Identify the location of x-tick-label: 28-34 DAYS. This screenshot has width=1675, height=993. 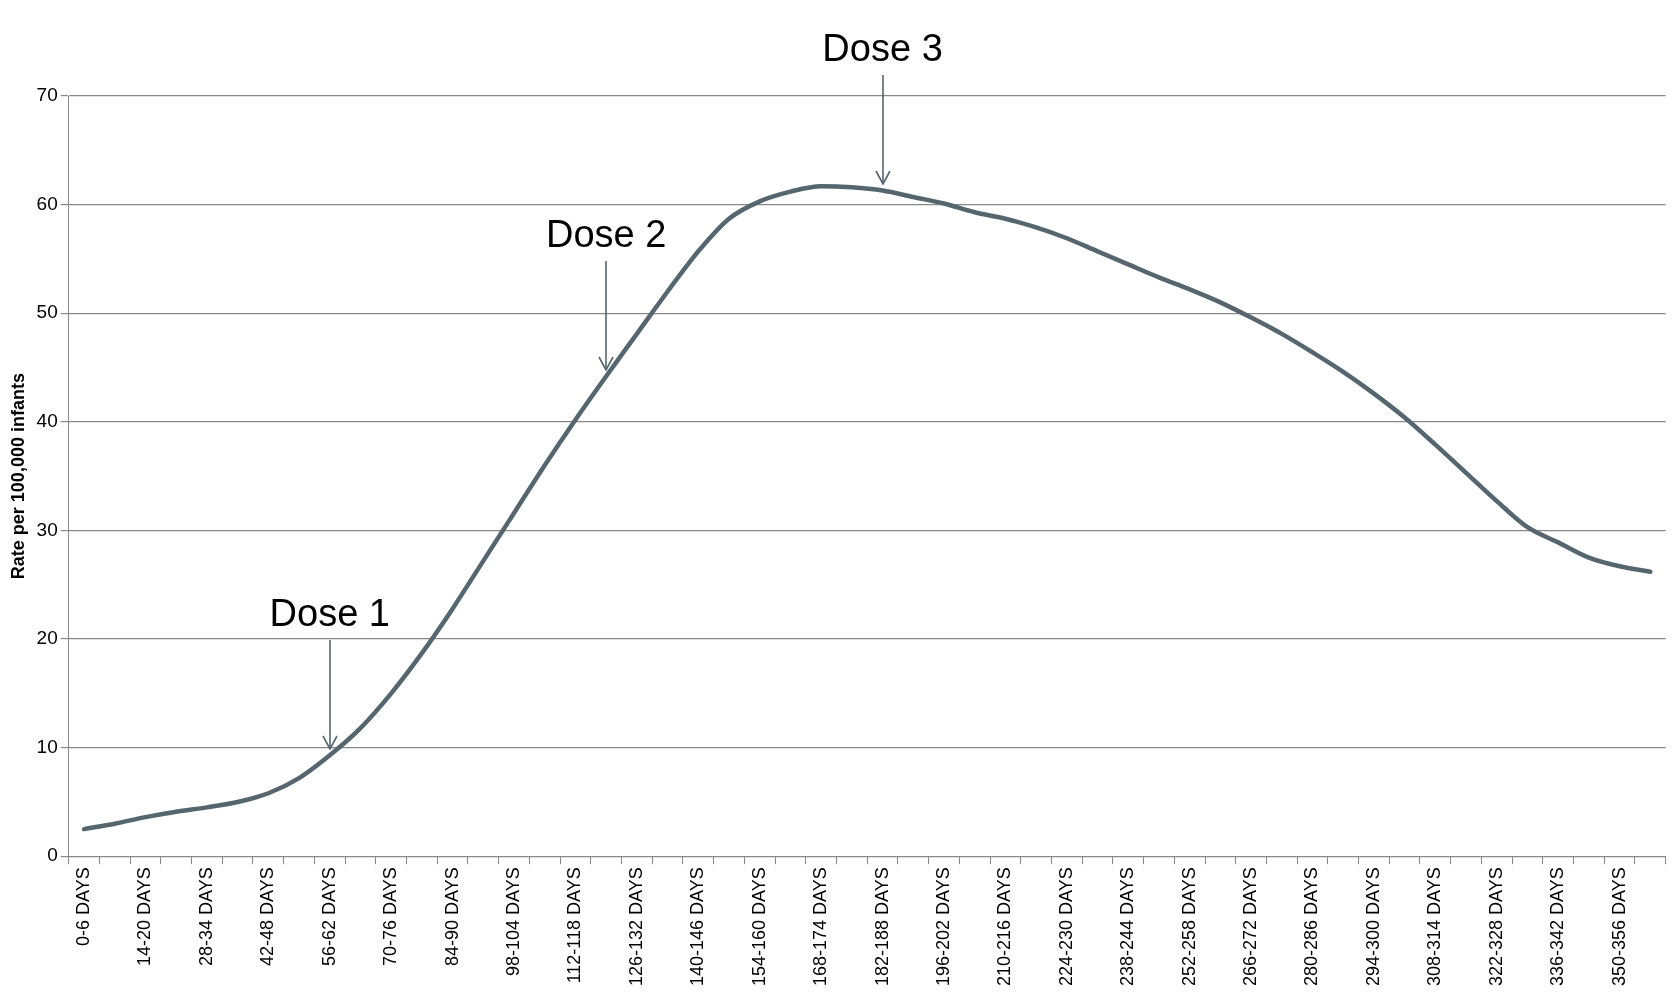
(205, 916).